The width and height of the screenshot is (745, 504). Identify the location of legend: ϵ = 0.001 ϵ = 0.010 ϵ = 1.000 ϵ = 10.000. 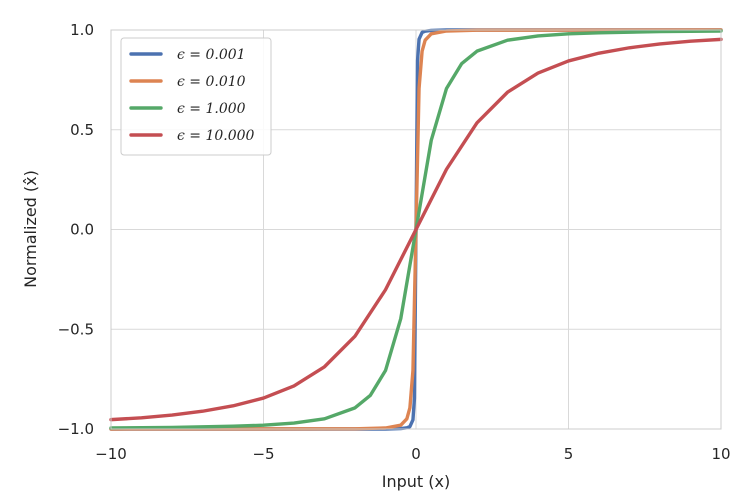
(196, 96).